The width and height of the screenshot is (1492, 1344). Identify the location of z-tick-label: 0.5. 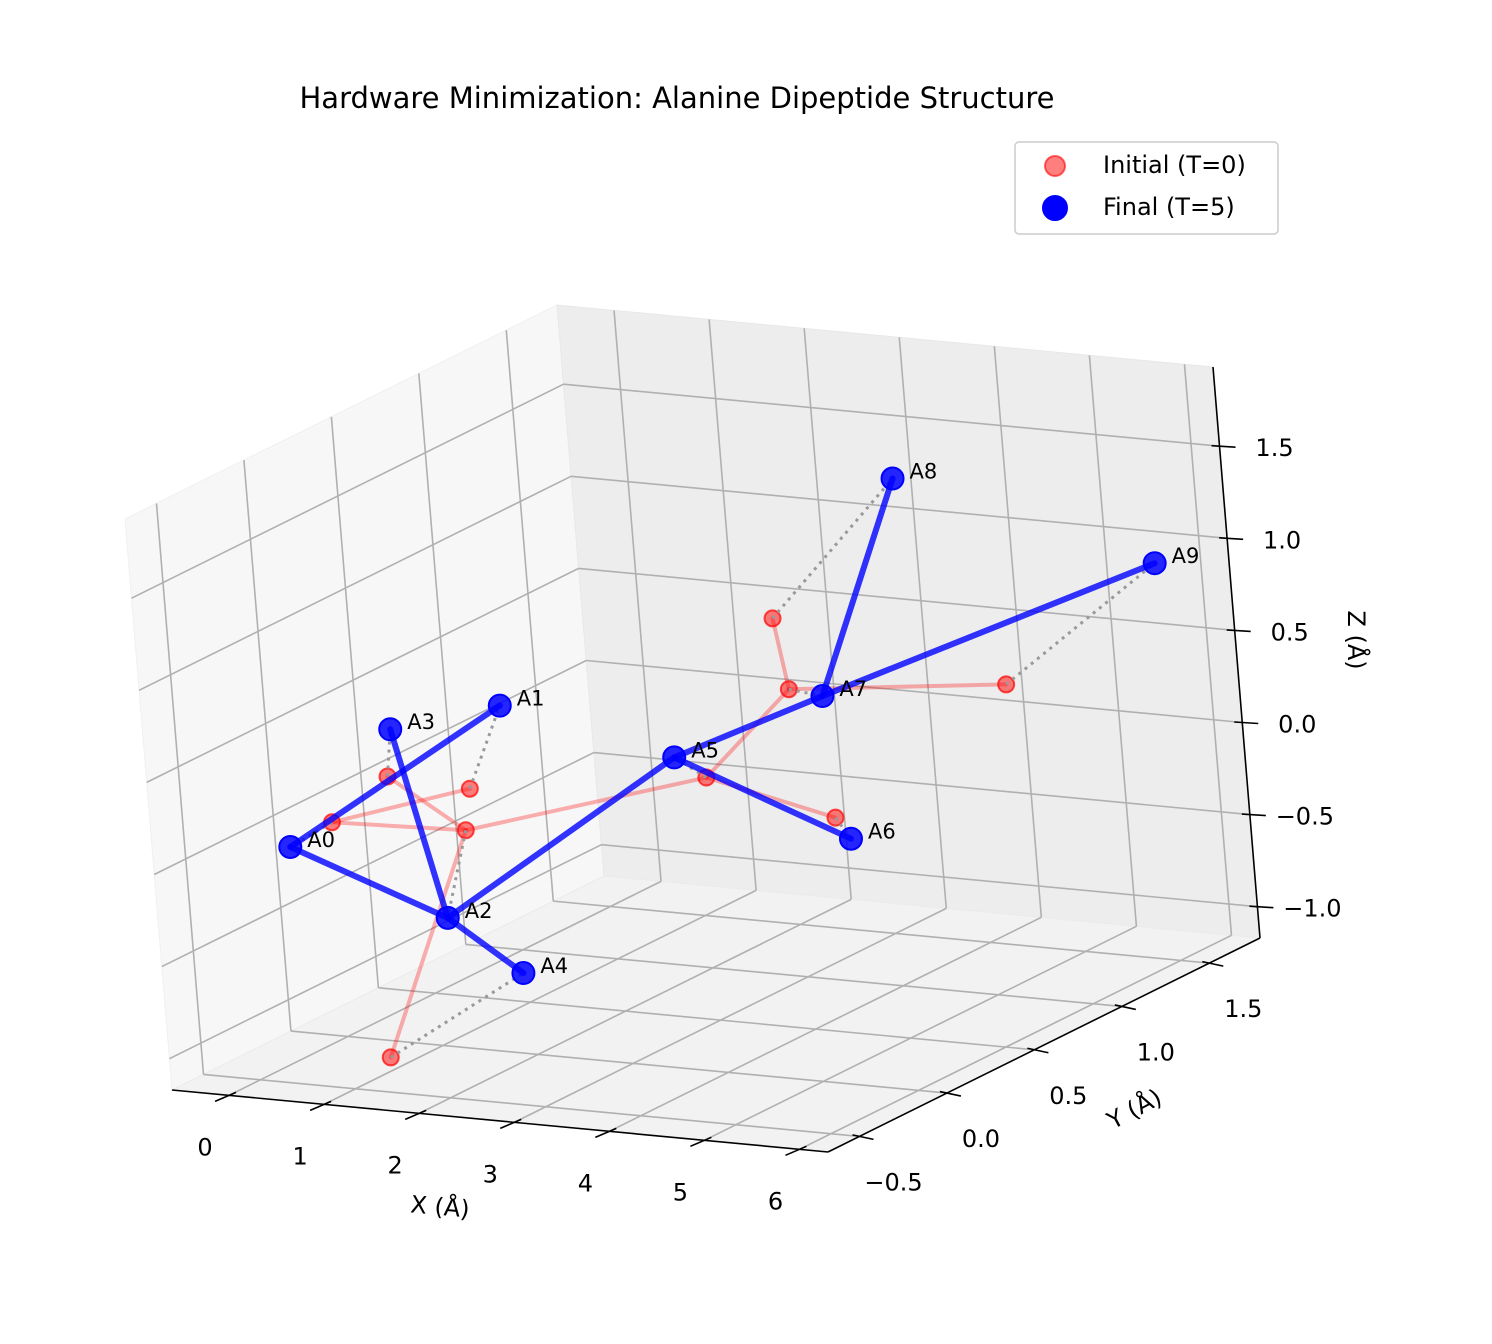
(1290, 632).